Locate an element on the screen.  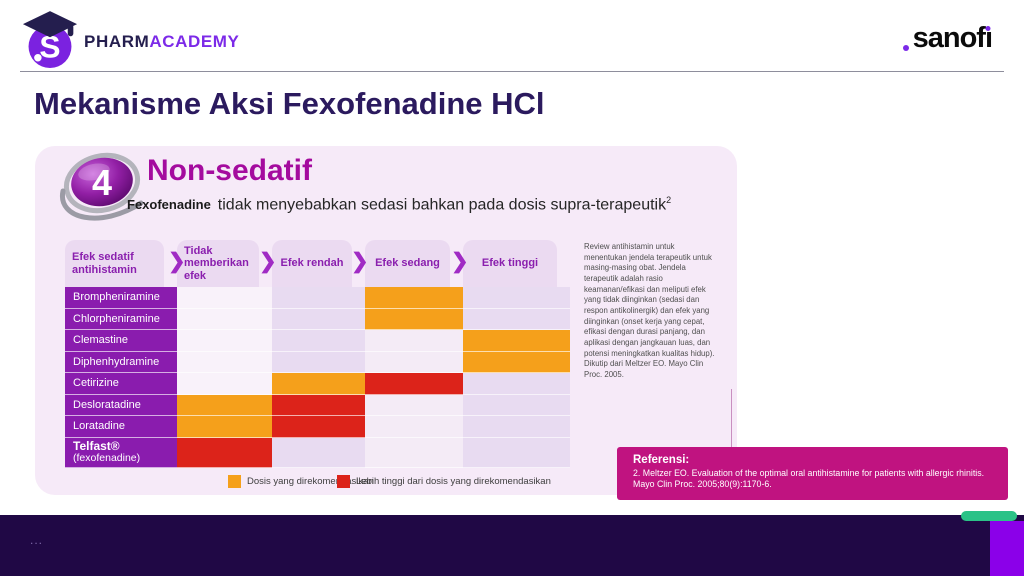
page-title: Mekanisme Aksi Fexofenadine HCl is located at coordinates (289, 103).